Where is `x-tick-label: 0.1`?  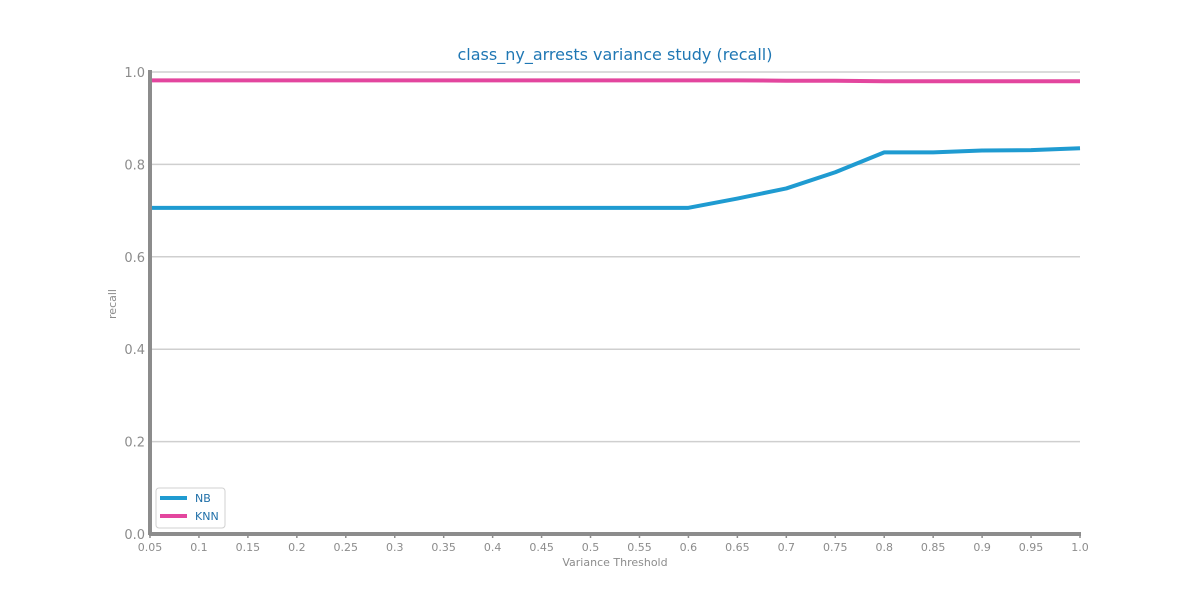 x-tick-label: 0.1 is located at coordinates (199, 547).